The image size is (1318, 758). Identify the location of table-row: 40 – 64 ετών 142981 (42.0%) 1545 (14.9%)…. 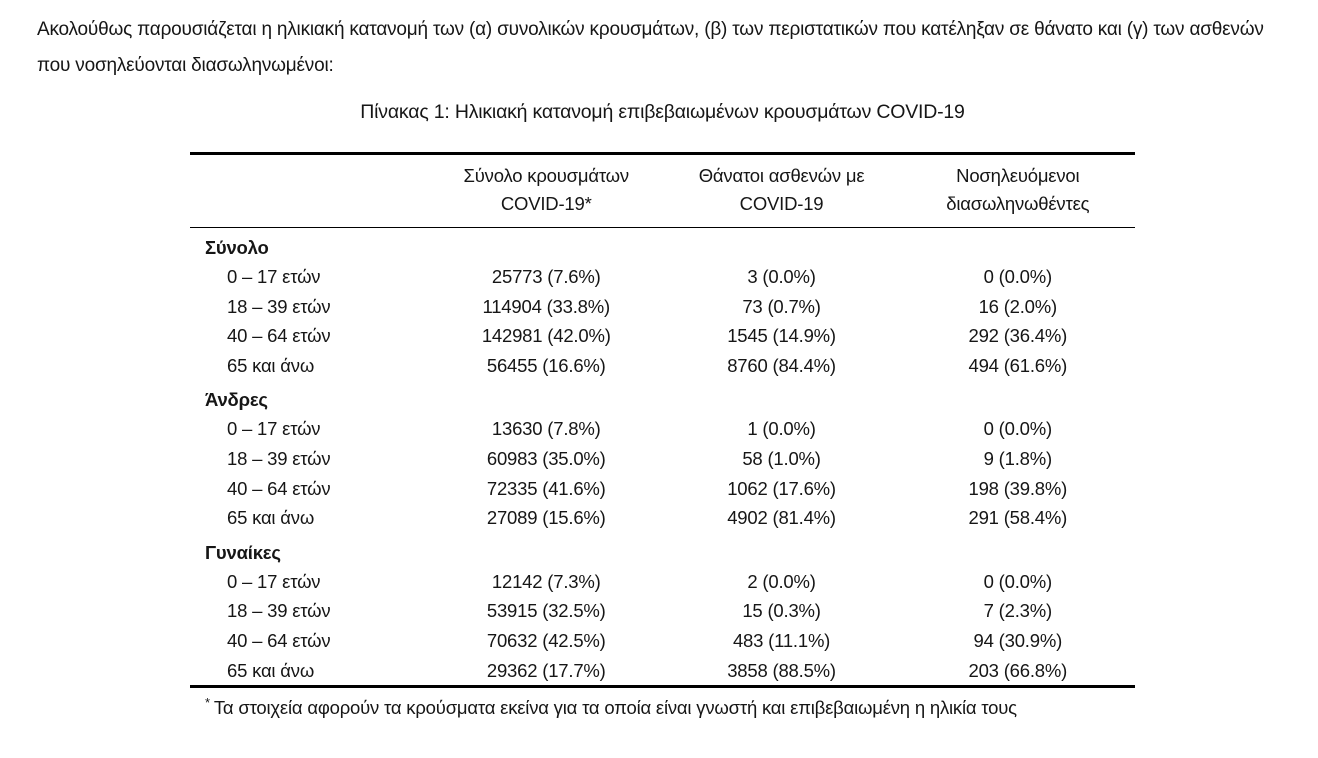
(662, 336).